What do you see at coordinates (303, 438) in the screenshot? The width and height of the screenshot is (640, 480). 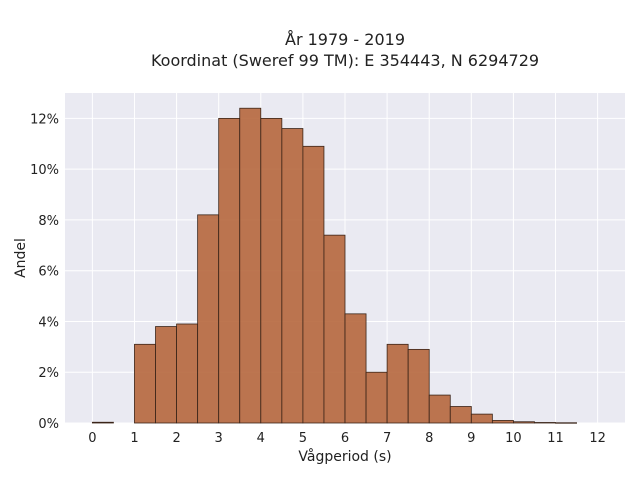 I see `x-tick-label: 5` at bounding box center [303, 438].